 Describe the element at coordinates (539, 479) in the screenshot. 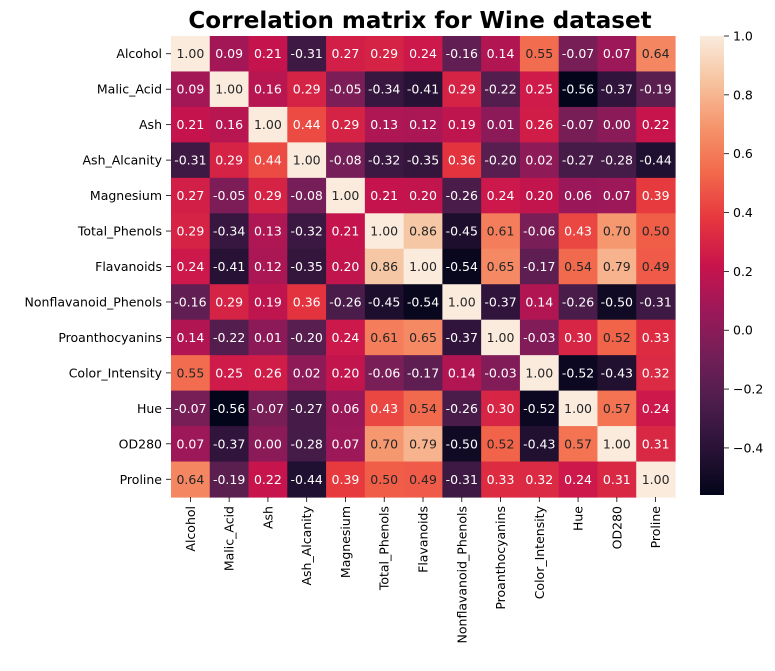

I see `cell-value-label: 0.32` at that location.